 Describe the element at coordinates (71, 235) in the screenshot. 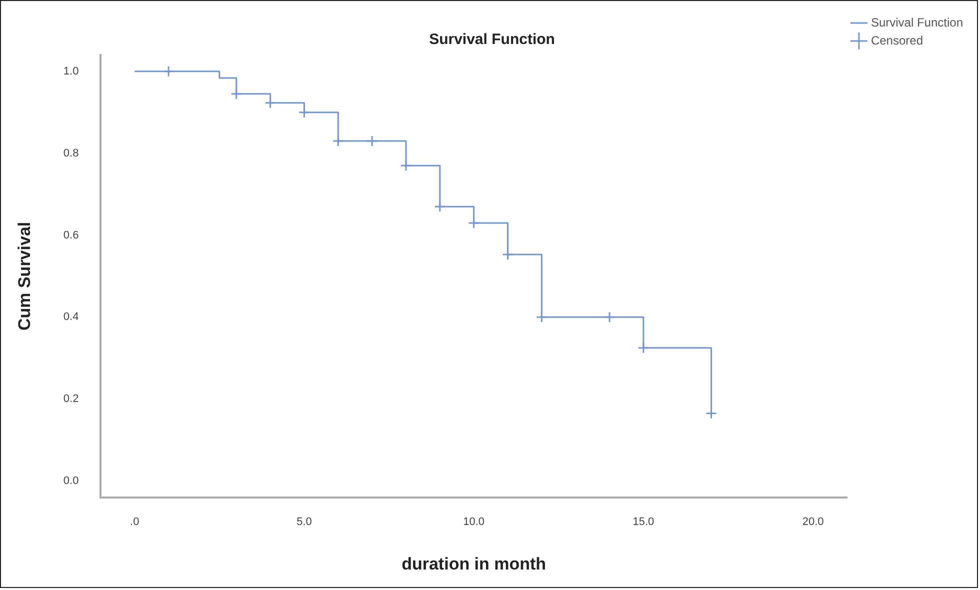

I see `y-tick-label: 0.6` at that location.